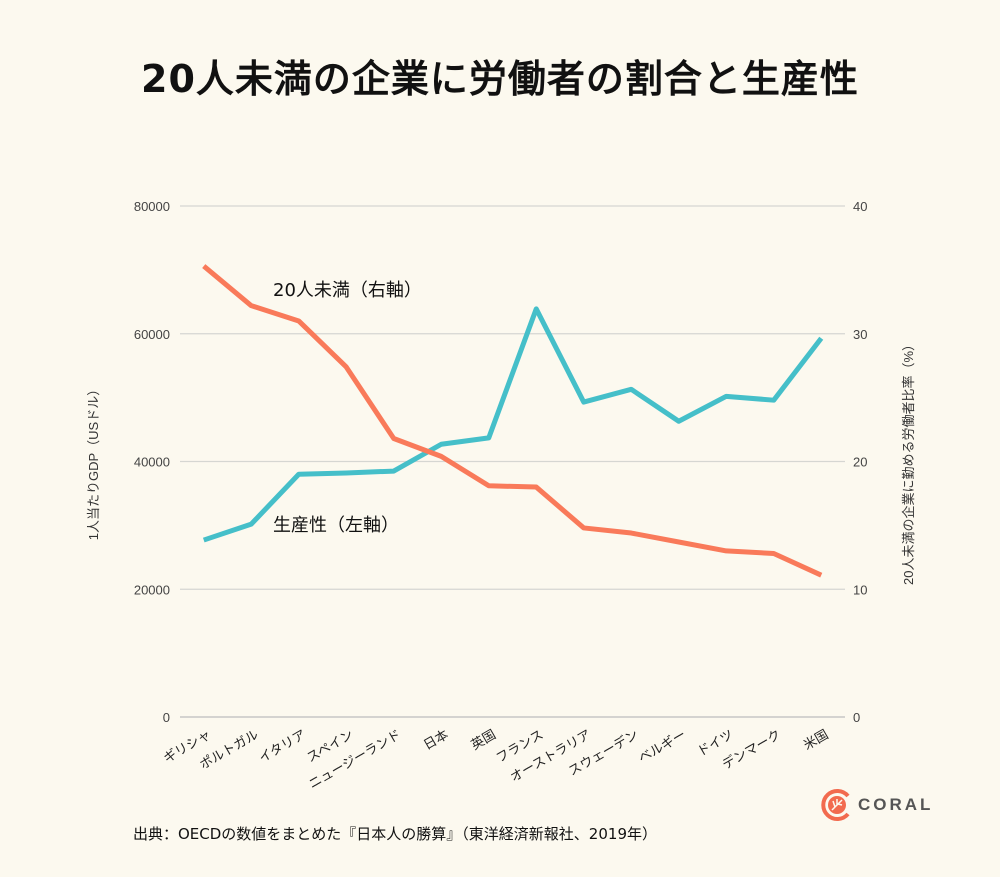 This screenshot has width=1000, height=877. What do you see at coordinates (500, 79) in the screenshot?
I see `chart-title: 20人未満の企業に労働者の割合と生産性` at bounding box center [500, 79].